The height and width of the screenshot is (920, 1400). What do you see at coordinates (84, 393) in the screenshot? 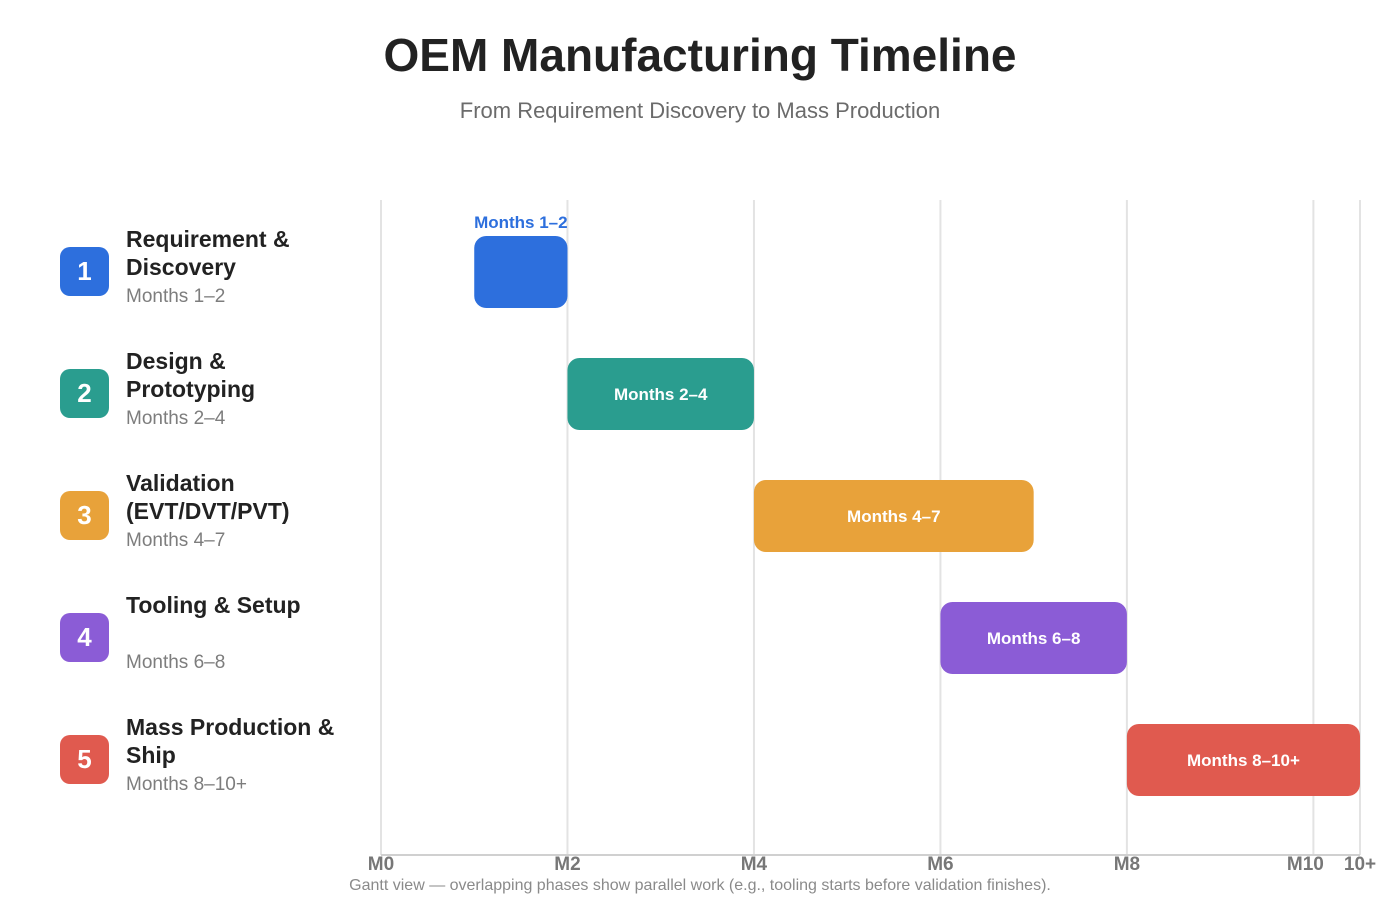
I see `phase-number-badge: 2` at bounding box center [84, 393].